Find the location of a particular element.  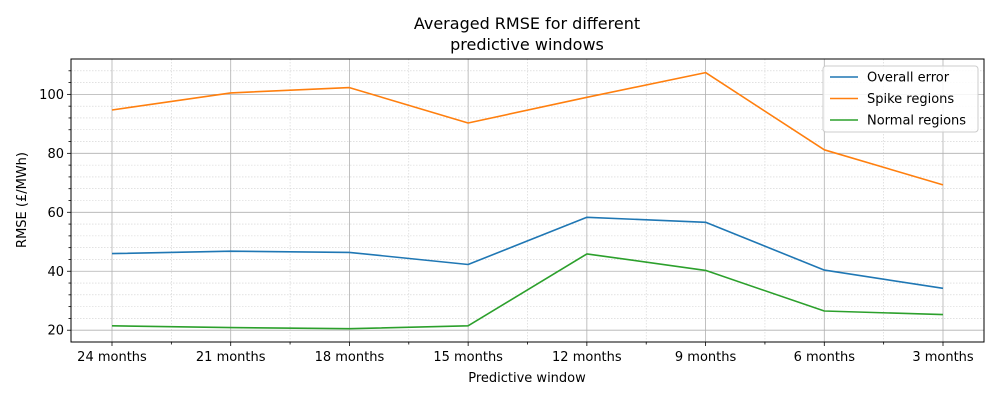

x-tick-label: 15 months is located at coordinates (468, 357).